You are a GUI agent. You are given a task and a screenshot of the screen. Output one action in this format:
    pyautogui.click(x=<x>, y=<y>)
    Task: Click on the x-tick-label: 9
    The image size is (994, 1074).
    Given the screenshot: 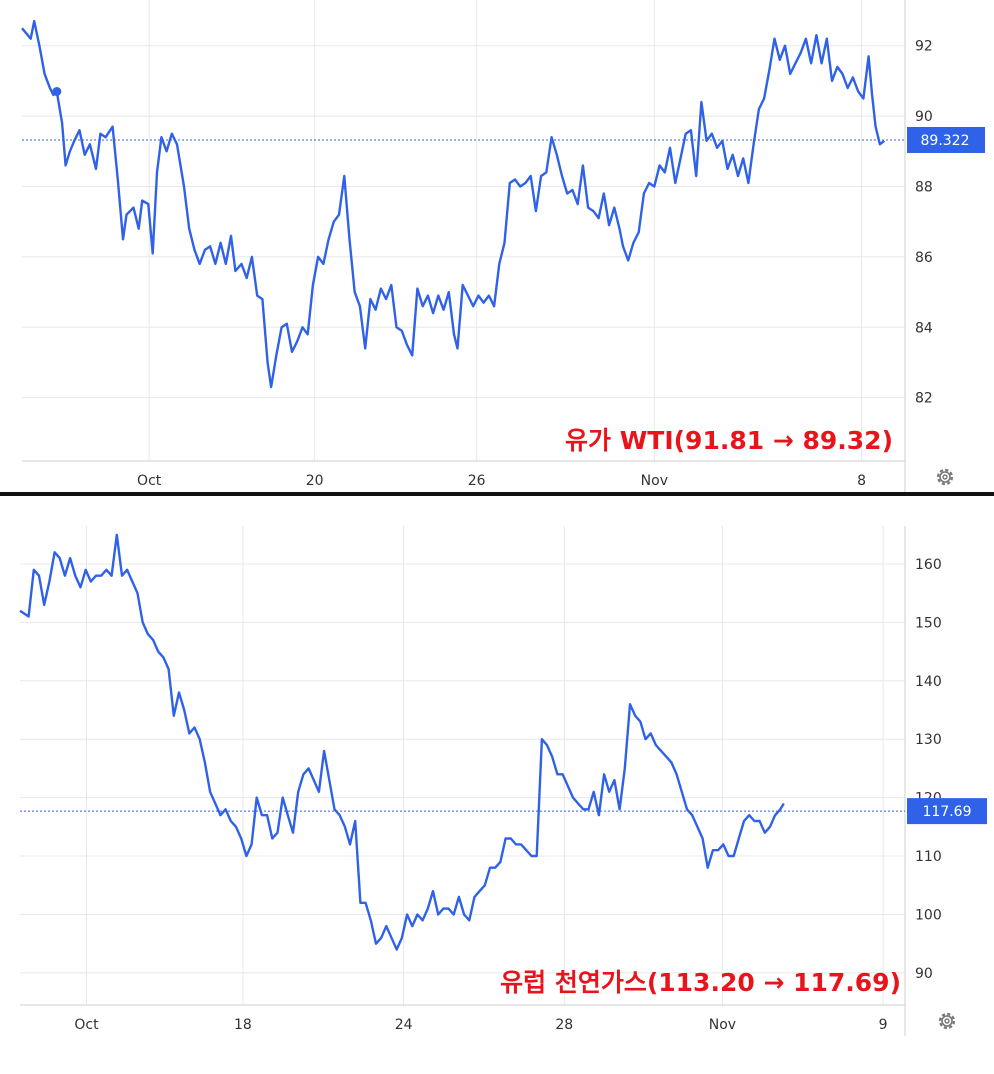 What is the action you would take?
    pyautogui.click(x=883, y=1025)
    